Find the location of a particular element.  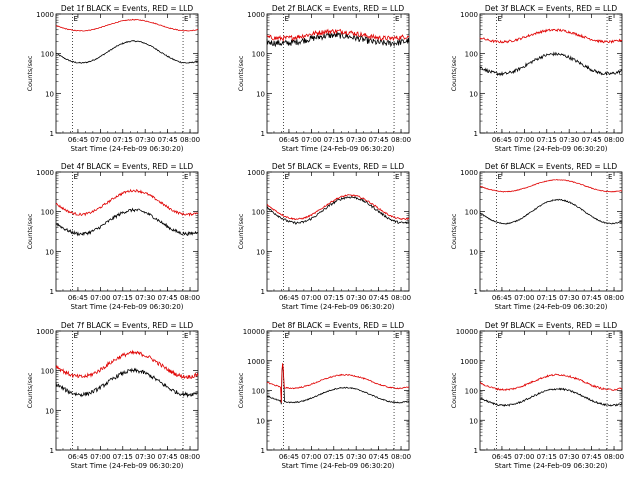

panel-title: Det 3f BLACK = Events, RED = LLD is located at coordinates (551, 8).